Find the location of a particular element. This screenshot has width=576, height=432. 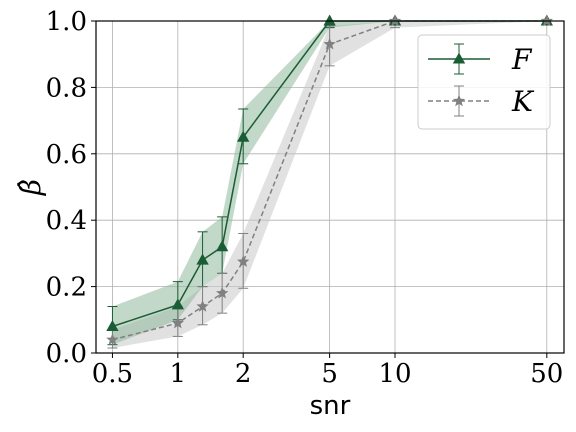

x-tick-label: 0.5 is located at coordinates (112, 374).